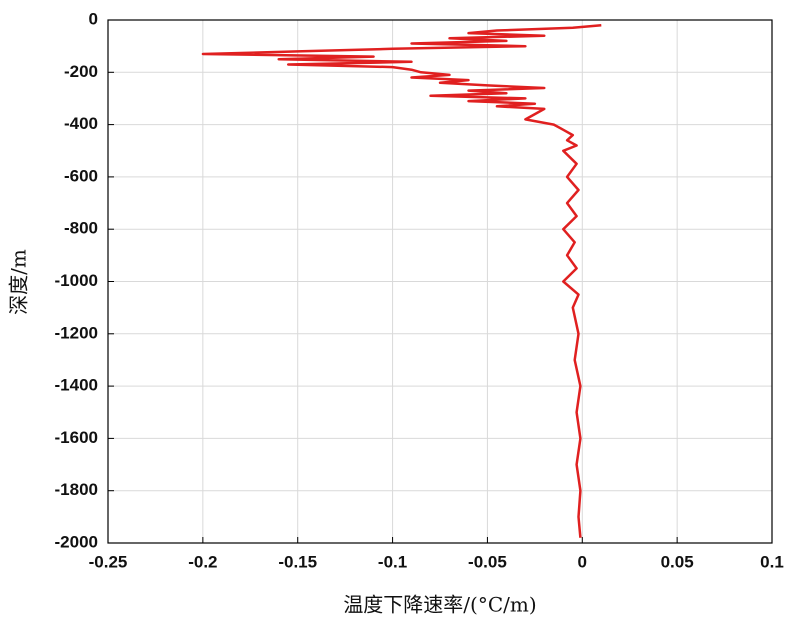 The width and height of the screenshot is (800, 622). What do you see at coordinates (19, 282) in the screenshot?
I see `y-axis-label: 深度/m` at bounding box center [19, 282].